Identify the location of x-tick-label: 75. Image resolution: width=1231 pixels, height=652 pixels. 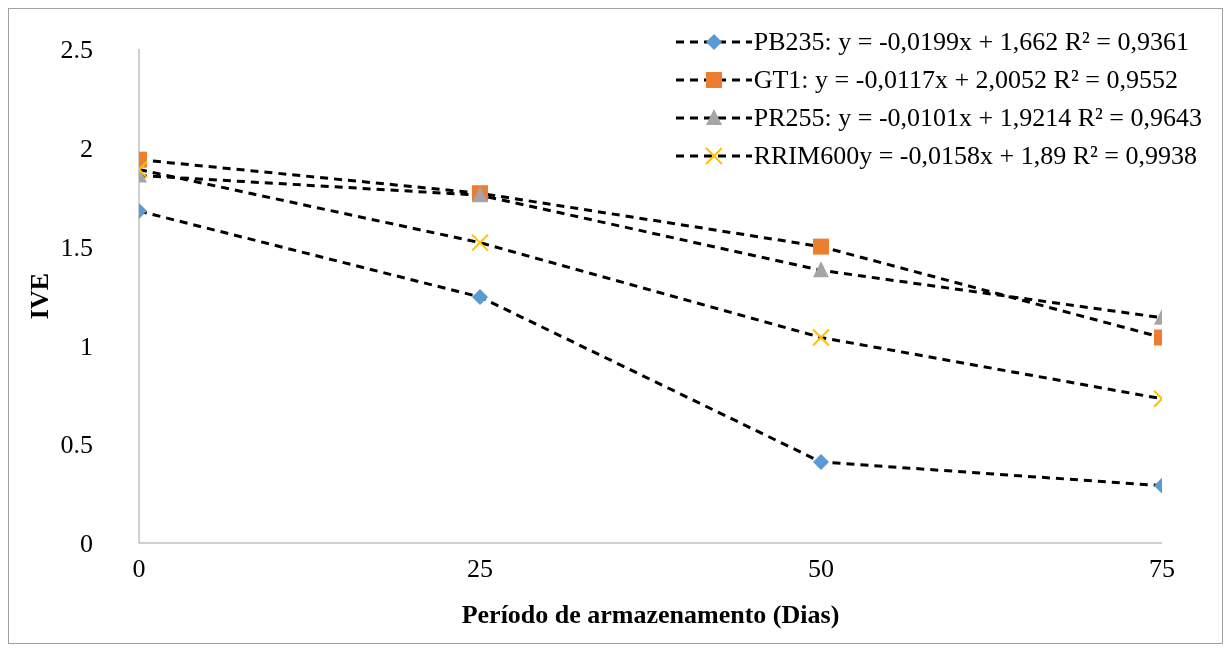
(1162, 569).